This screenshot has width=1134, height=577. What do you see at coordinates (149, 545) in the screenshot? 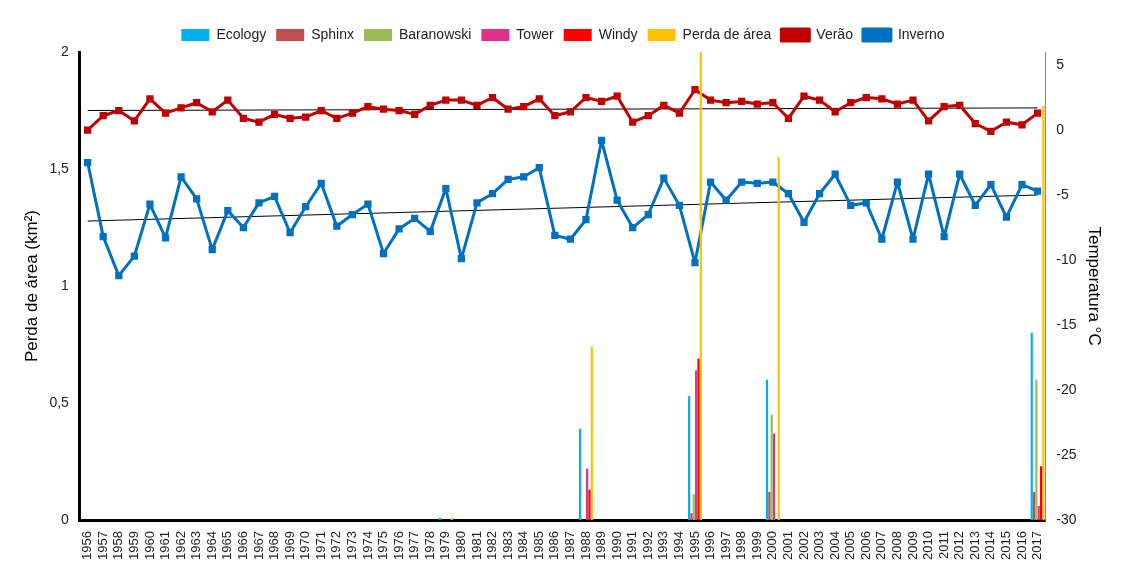
I see `x-tick-label: 1960` at bounding box center [149, 545].